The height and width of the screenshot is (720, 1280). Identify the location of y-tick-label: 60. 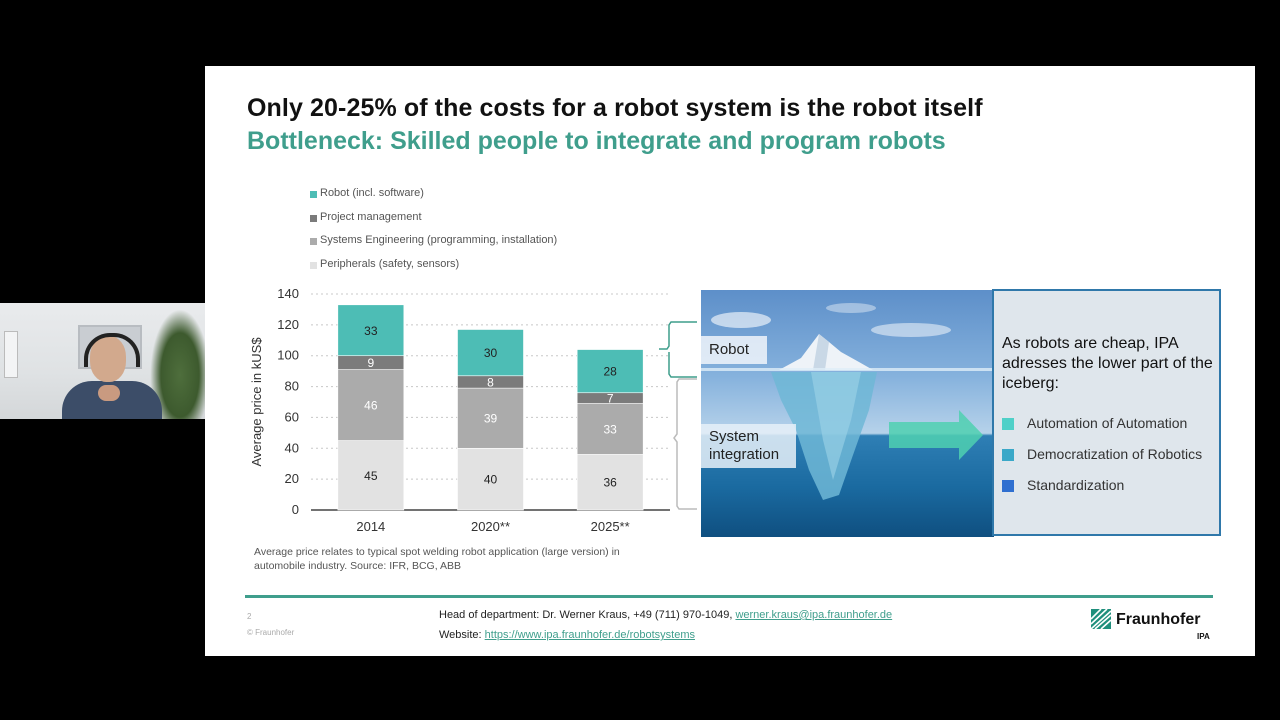
(292, 416).